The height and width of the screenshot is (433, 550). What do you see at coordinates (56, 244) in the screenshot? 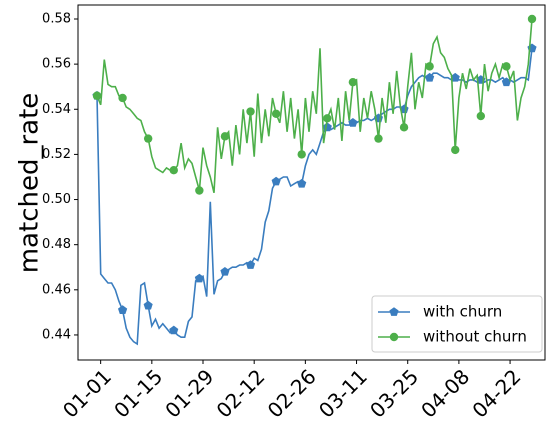
I see `y-tick-label: 0.48` at bounding box center [56, 244].